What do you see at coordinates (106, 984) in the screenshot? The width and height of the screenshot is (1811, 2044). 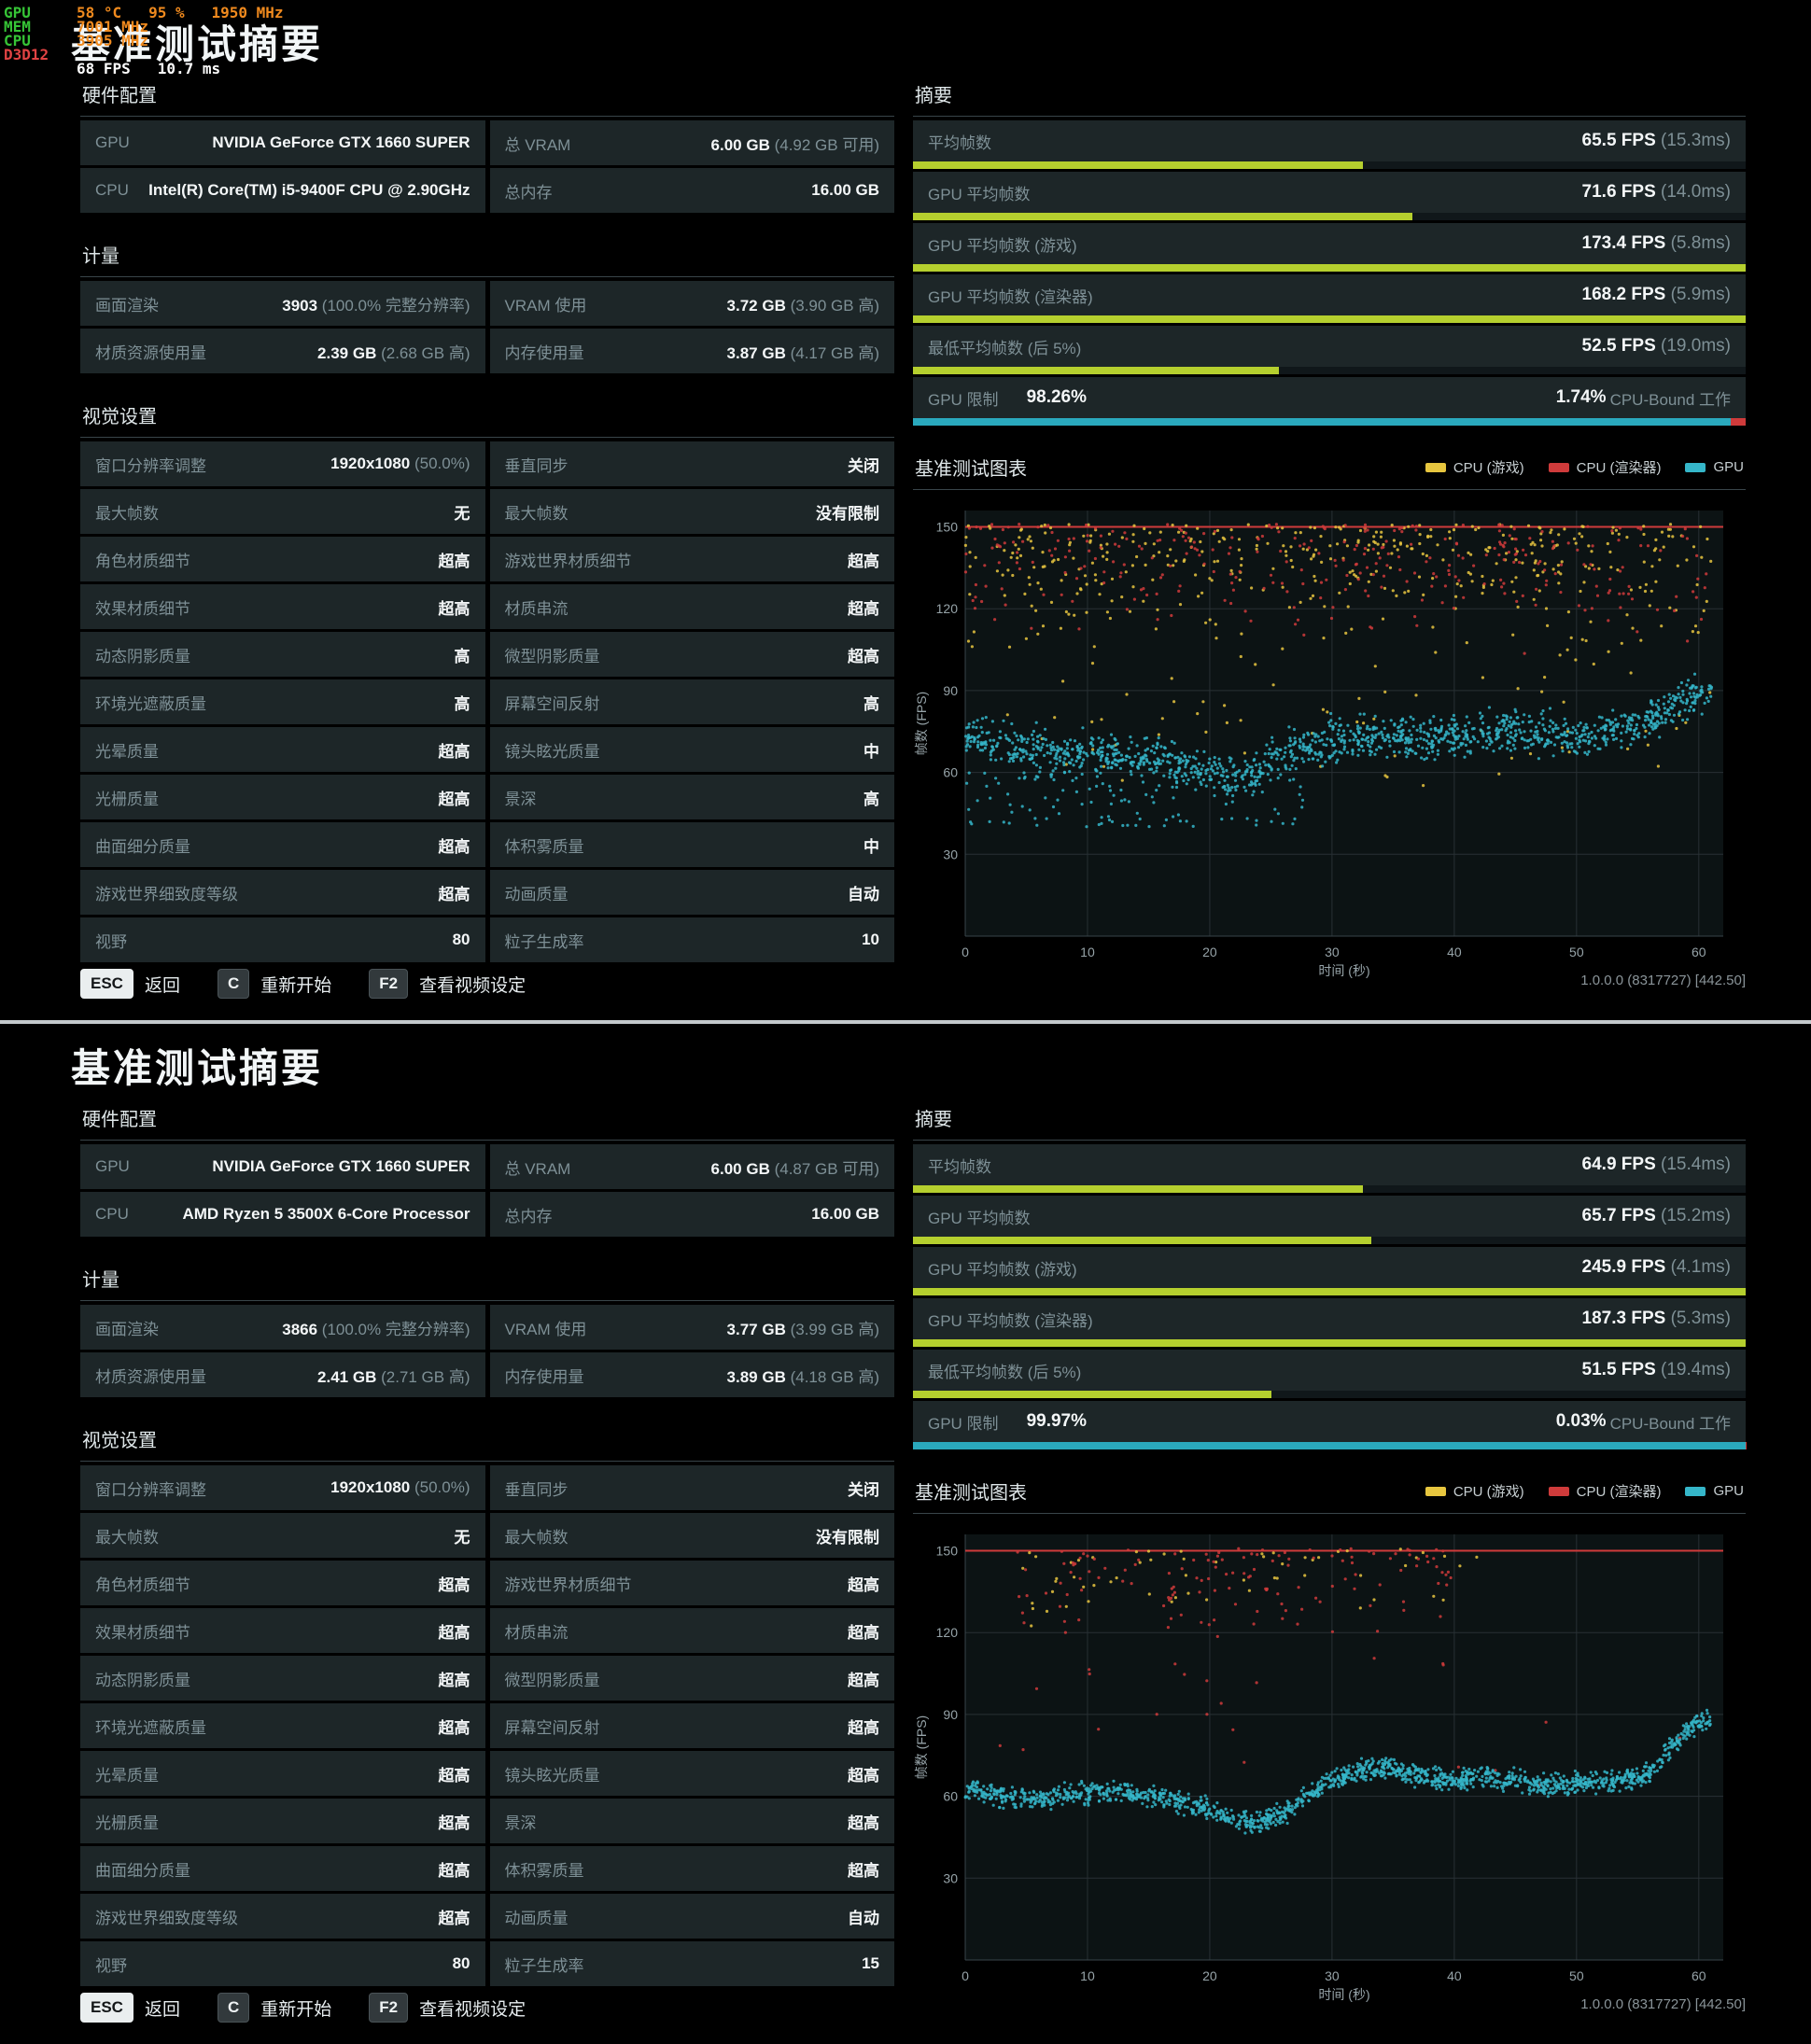 I see `keycap: ESC` at bounding box center [106, 984].